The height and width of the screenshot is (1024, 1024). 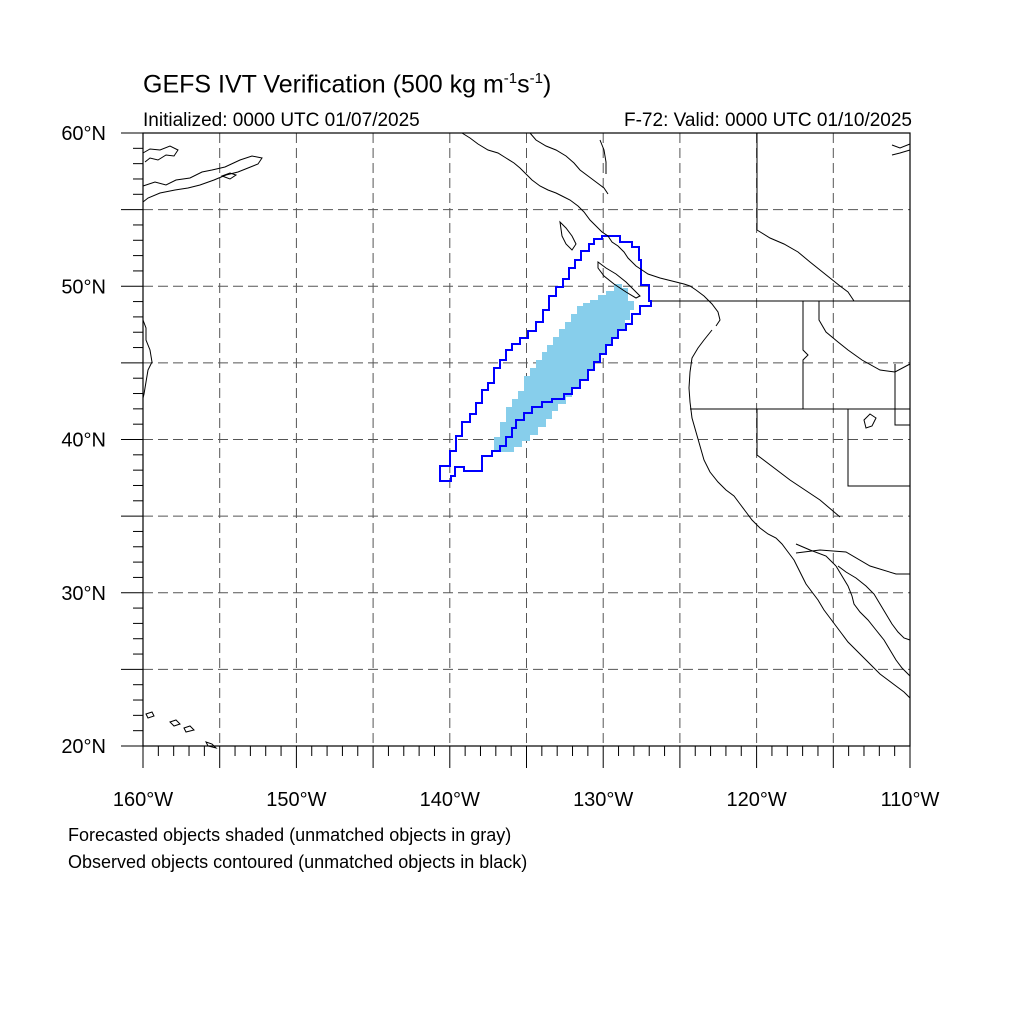 I want to click on lon-tick-label: 130°W, so click(x=603, y=800).